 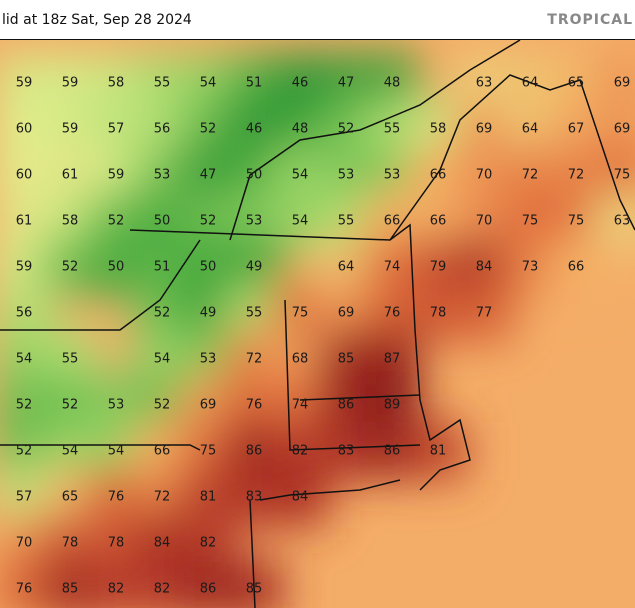 I want to click on valid-time: lid at 18z Sat, Sep 28 2024, so click(x=97, y=20).